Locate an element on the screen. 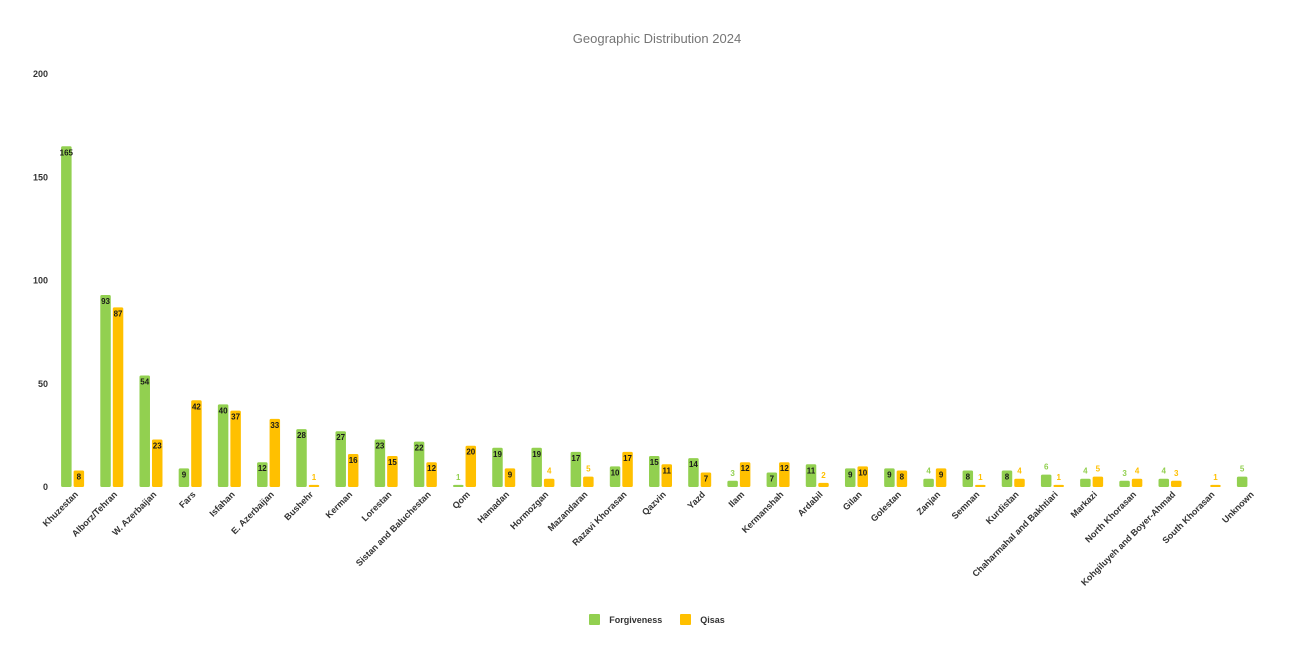 This screenshot has height=660, width=1314. x-tick-label-kermanshah: Kermanshah is located at coordinates (763, 512).